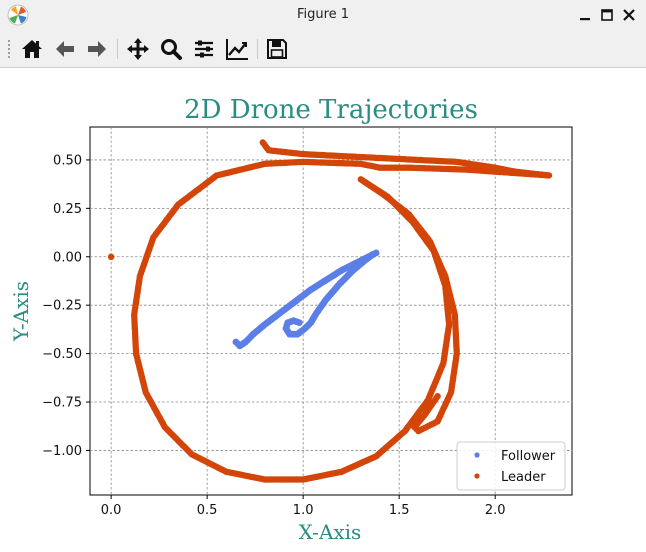  I want to click on customize-icon, so click(237, 49).